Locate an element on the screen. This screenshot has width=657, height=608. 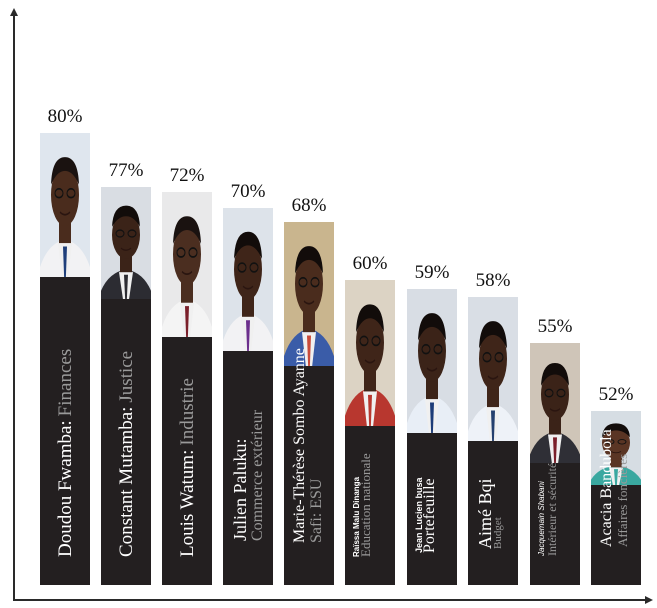
category-label-text: Marie-Thérèse Sombo Ayanne Safi: ESU is located at coordinates (308, 446).